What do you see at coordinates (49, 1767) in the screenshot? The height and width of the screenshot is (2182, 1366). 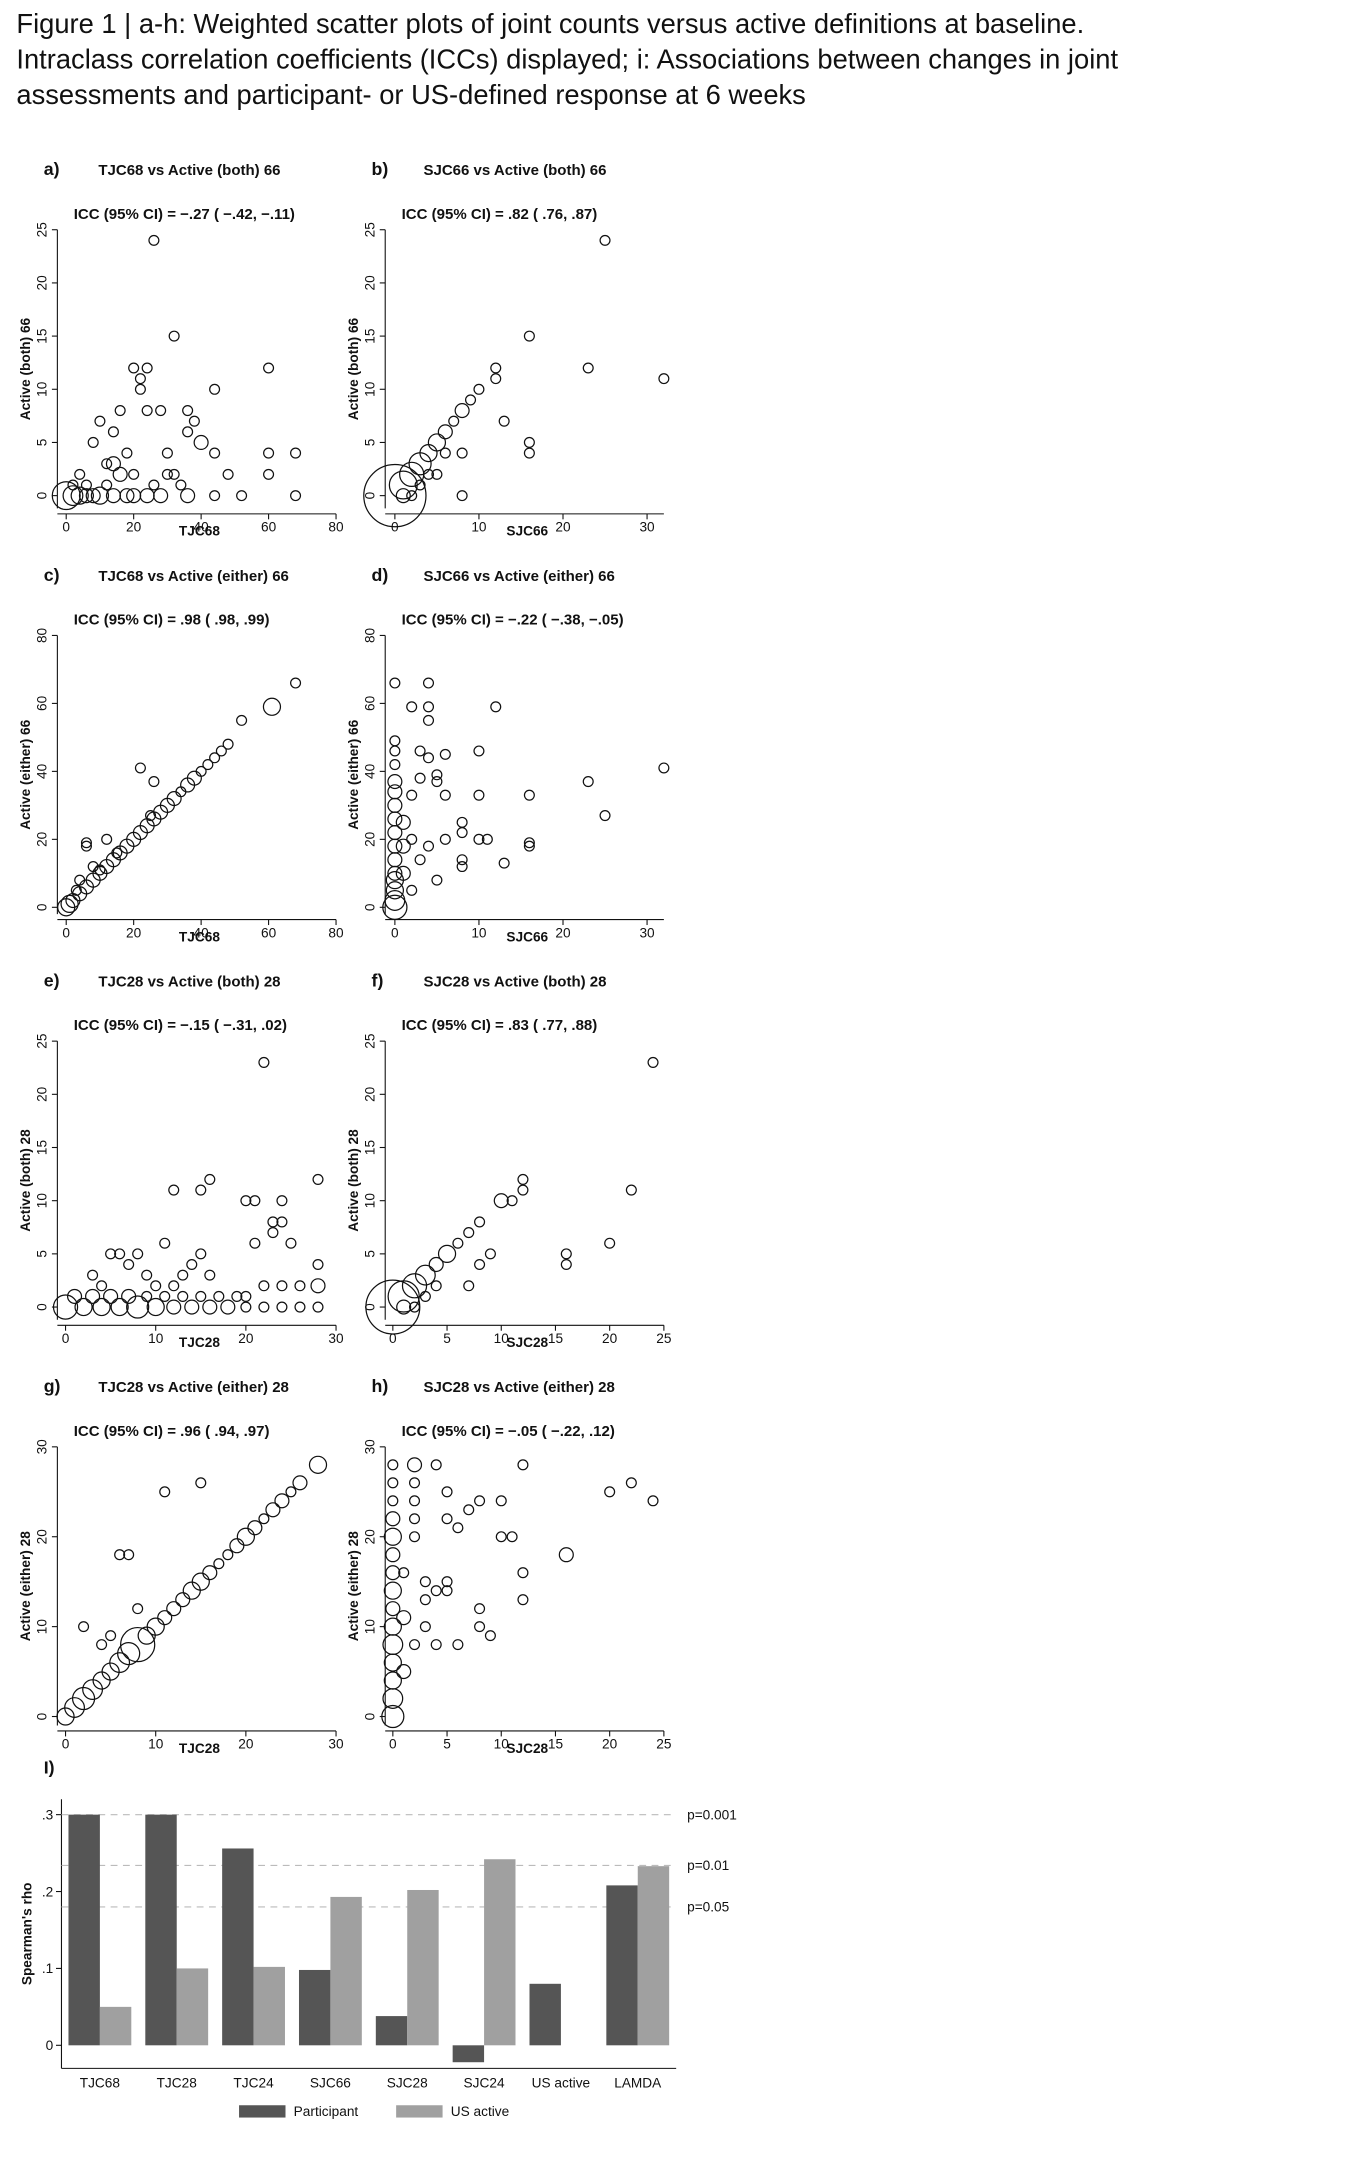 I see `panel-label: I)` at bounding box center [49, 1767].